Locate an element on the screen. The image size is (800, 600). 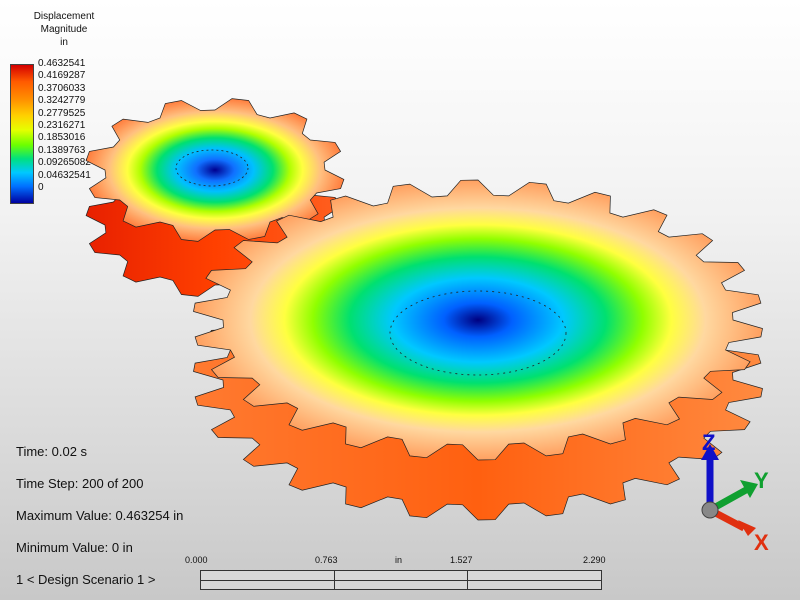
design-scenario-selector: 1 < Design Scenario 1 > is located at coordinates (86, 579).